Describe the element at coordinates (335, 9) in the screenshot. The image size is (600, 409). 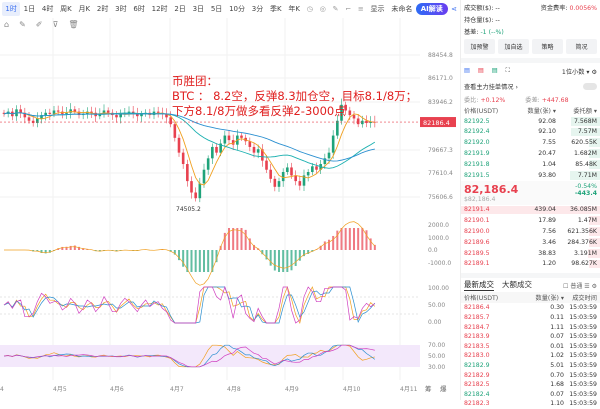
I see `pen-icon: ✎` at that location.